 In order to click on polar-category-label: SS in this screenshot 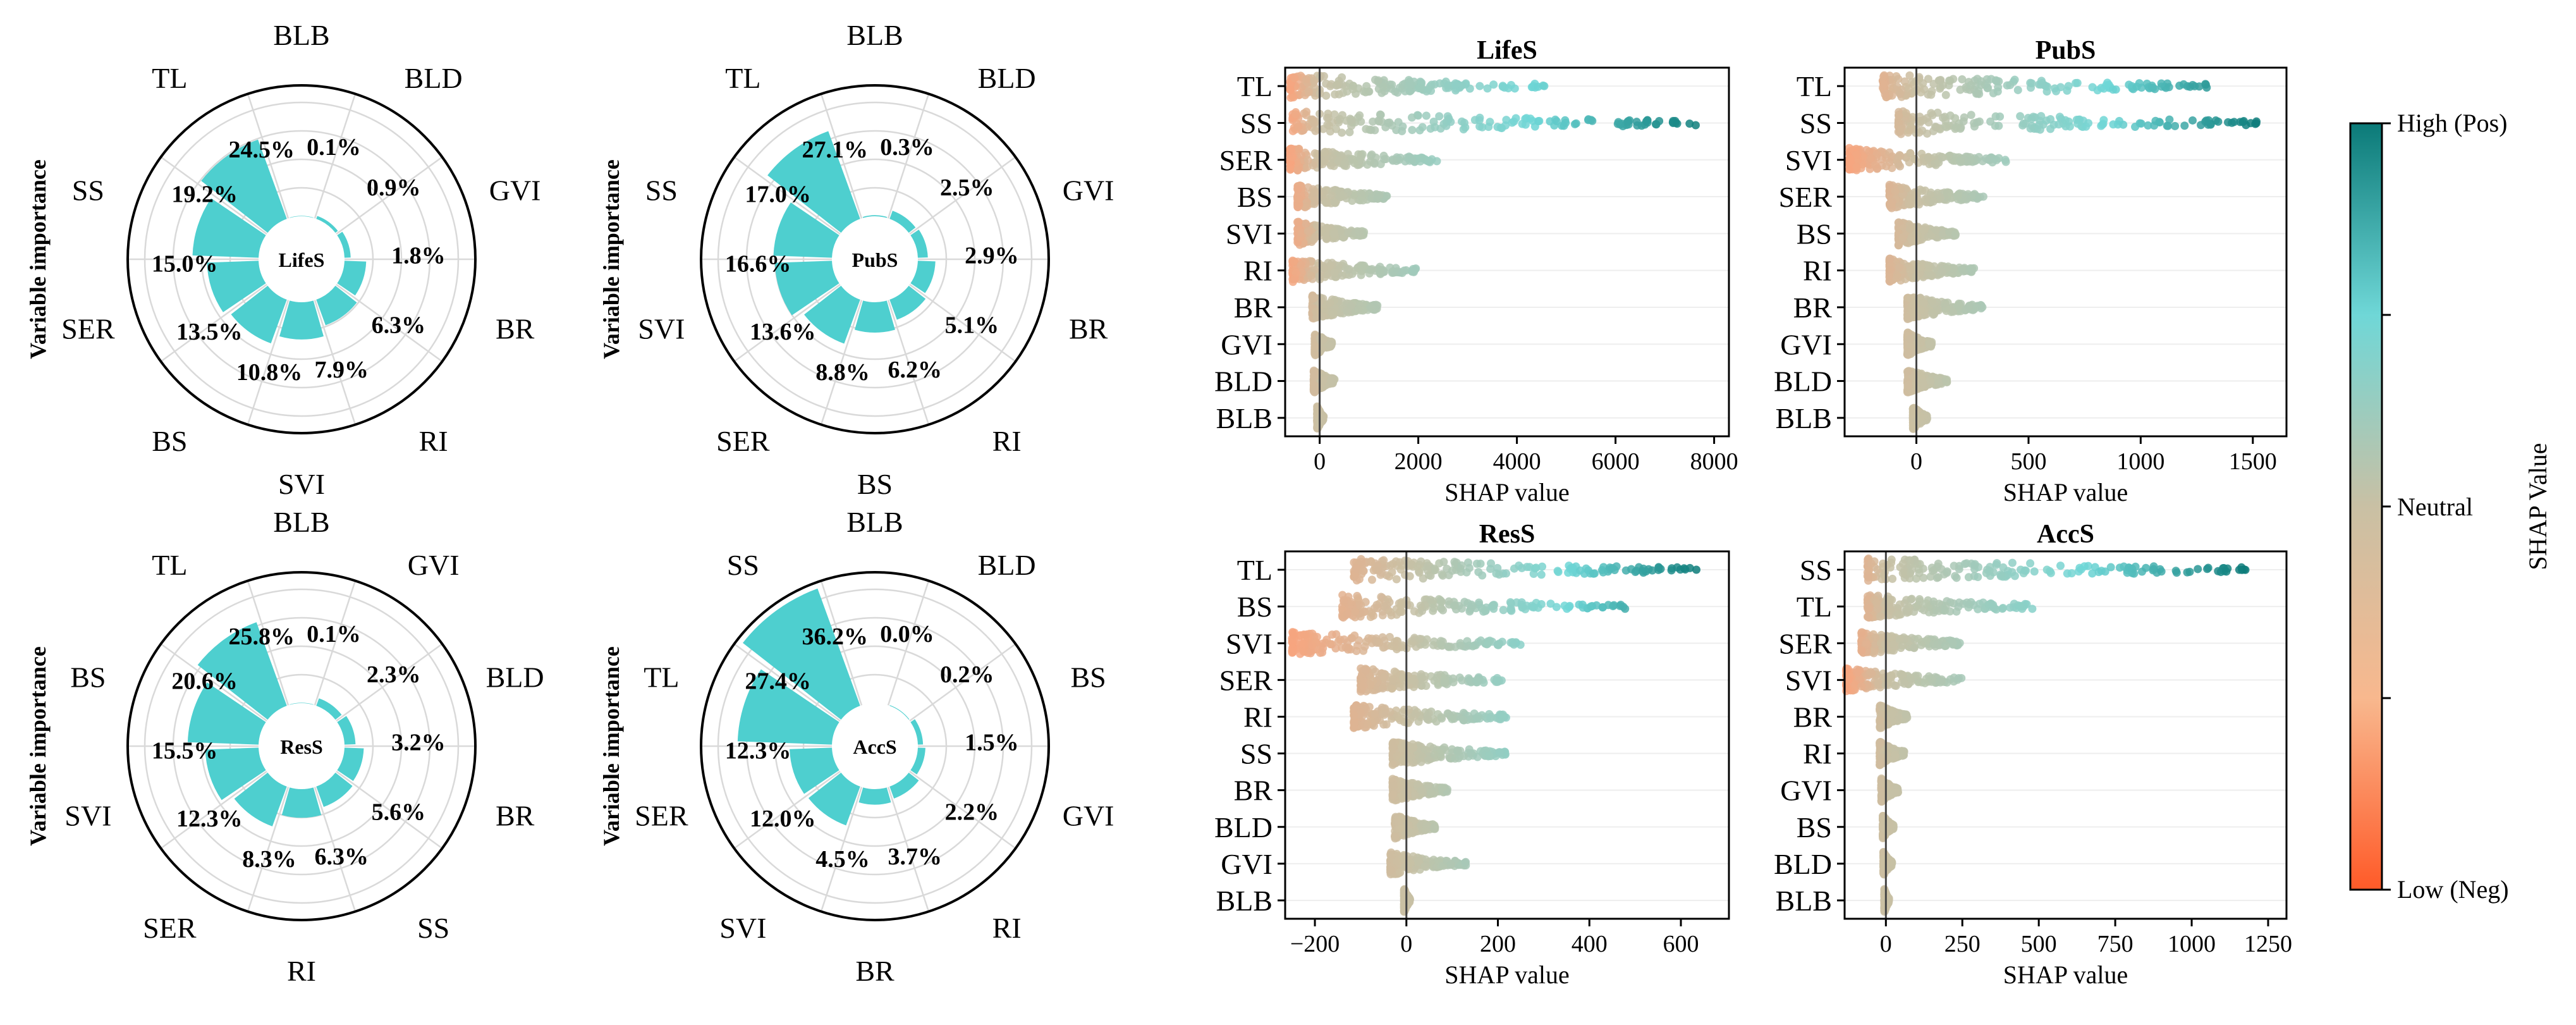, I will do `click(661, 190)`.